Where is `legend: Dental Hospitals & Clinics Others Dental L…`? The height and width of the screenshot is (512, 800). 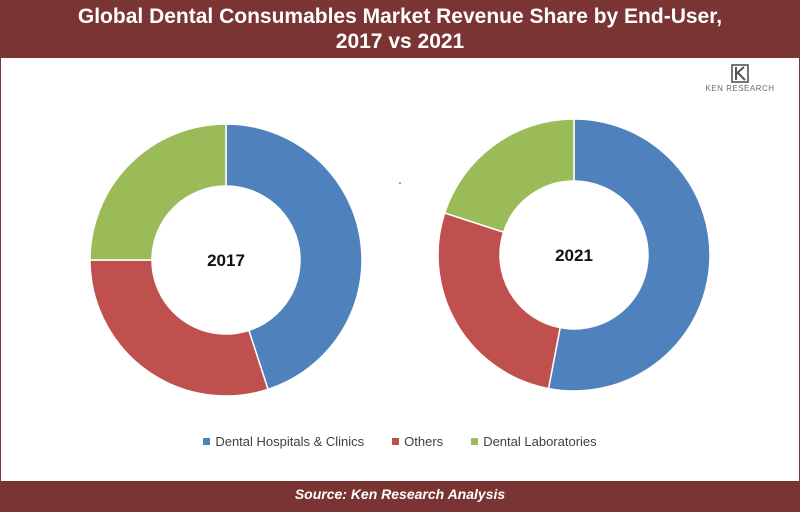 legend: Dental Hospitals & Clinics Others Dental L… is located at coordinates (400, 441).